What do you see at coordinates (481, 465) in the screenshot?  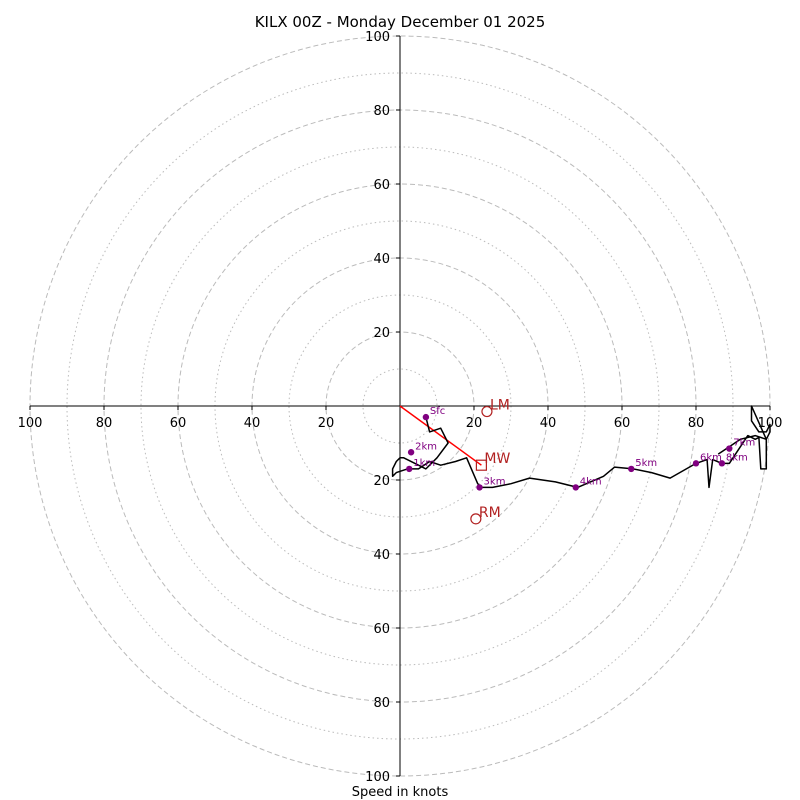 I see `motion-marker-square` at bounding box center [481, 465].